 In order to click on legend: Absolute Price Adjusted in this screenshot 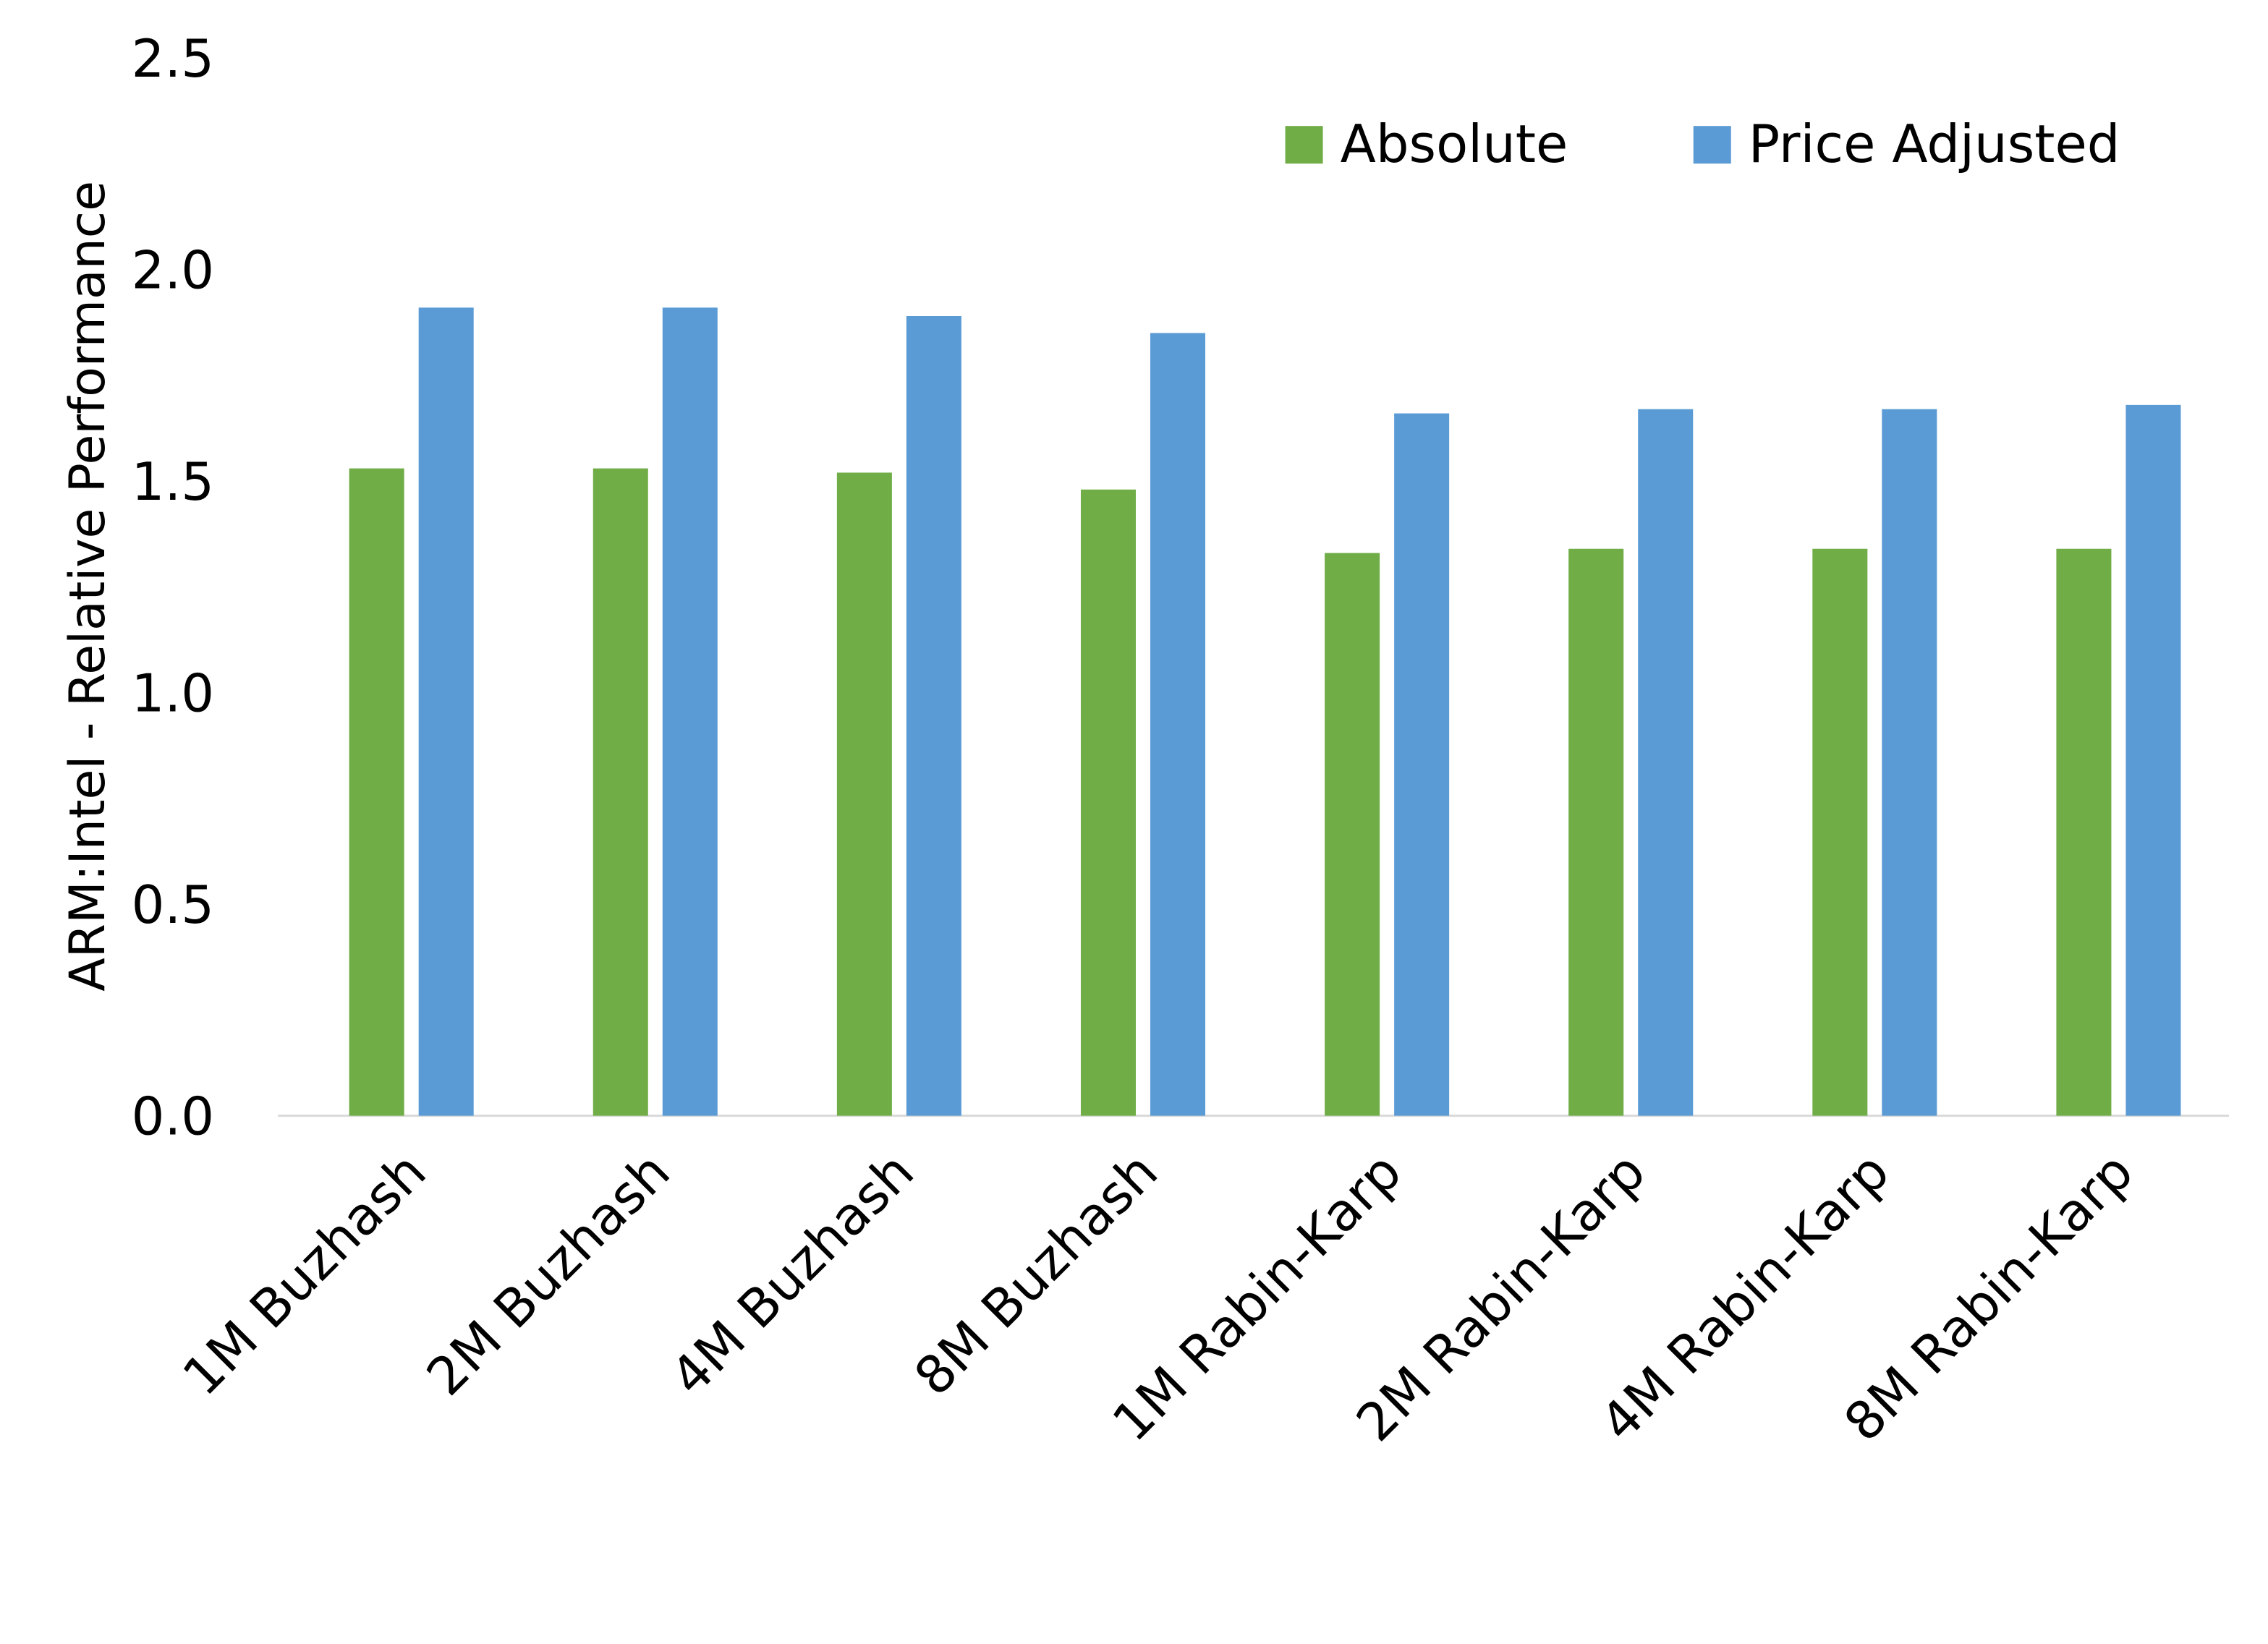, I will do `click(1703, 144)`.